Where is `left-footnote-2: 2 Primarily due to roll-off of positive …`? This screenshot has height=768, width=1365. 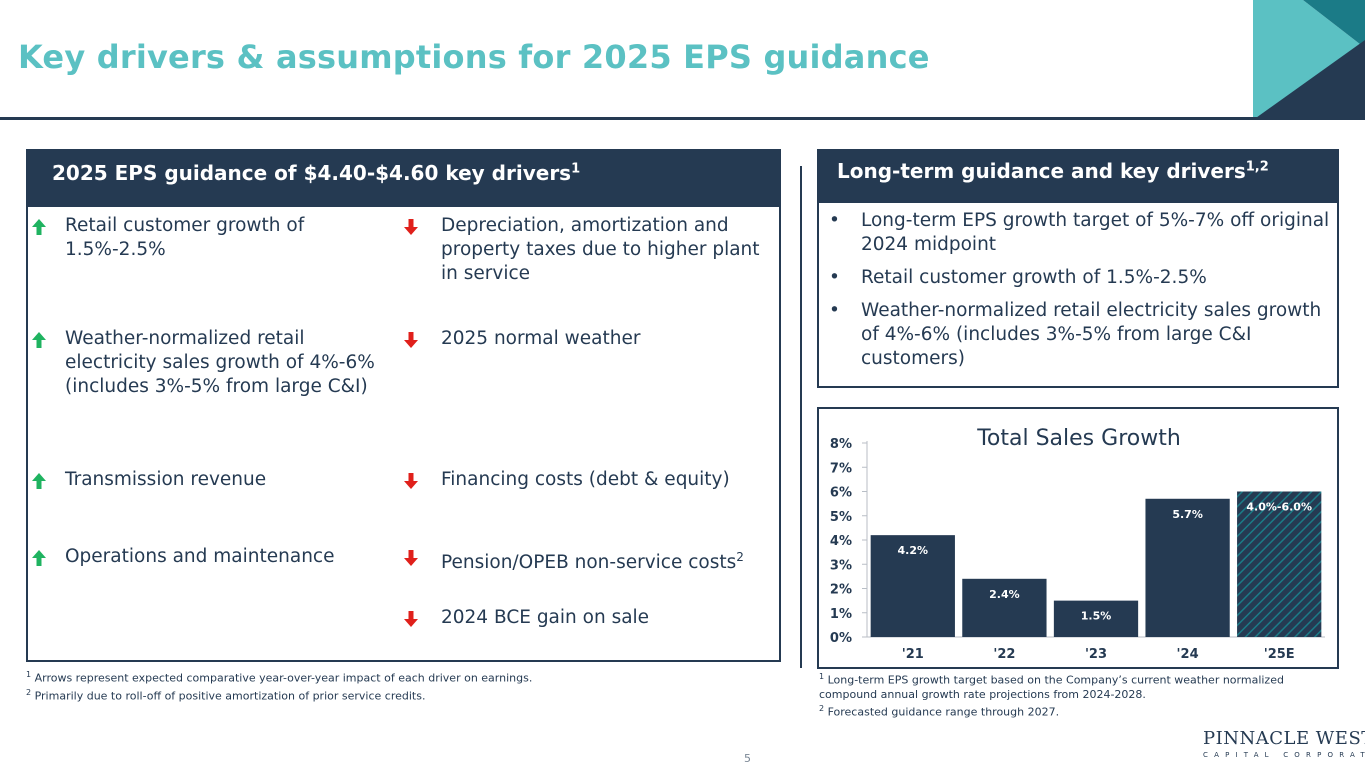
left-footnote-2: 2 Primarily due to roll-off of positive … is located at coordinates (396, 695).